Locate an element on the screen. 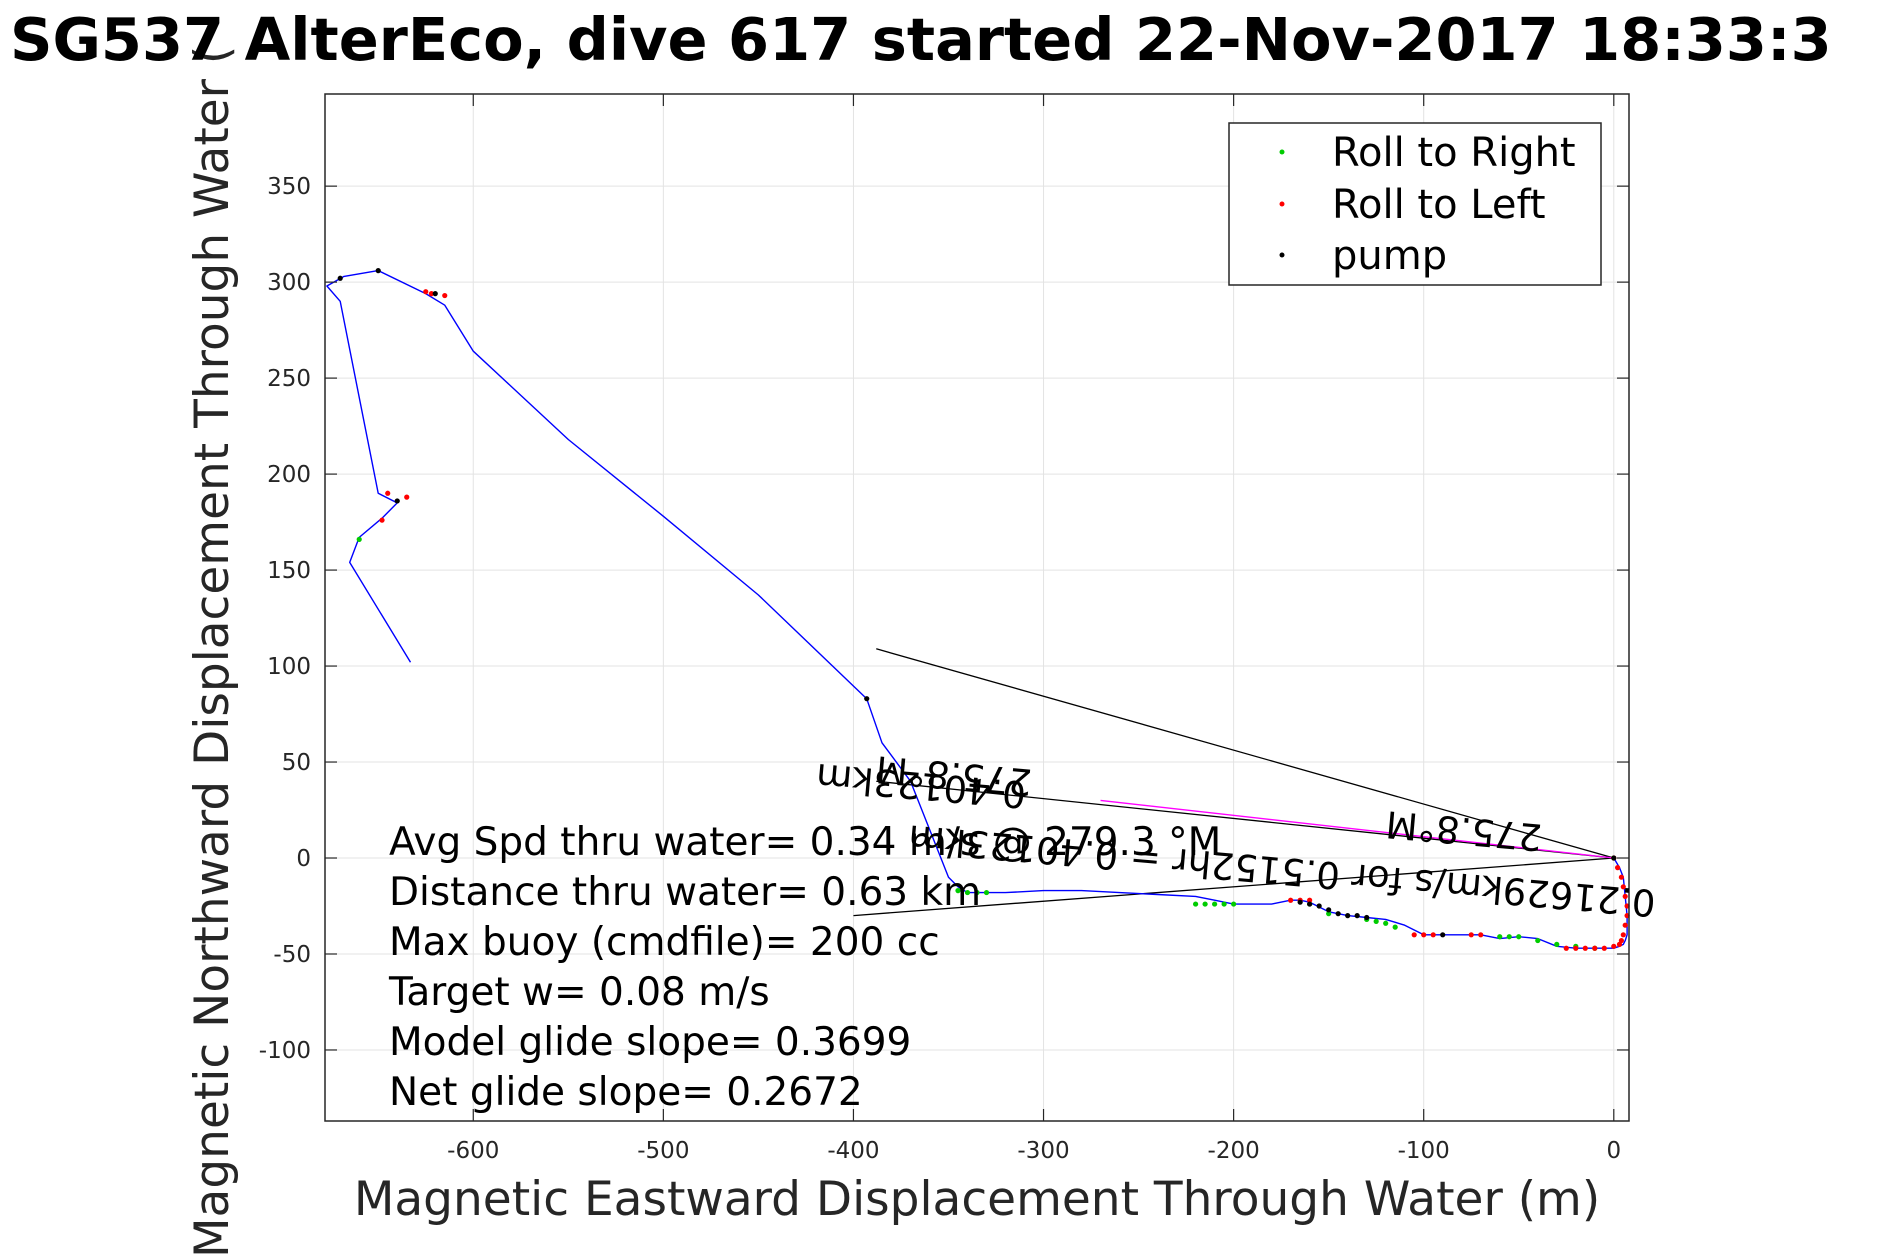 This screenshot has width=1890, height=1260. annotation-net-glide-slope: Net glide slope= 0.2672 is located at coordinates (626, 1092).